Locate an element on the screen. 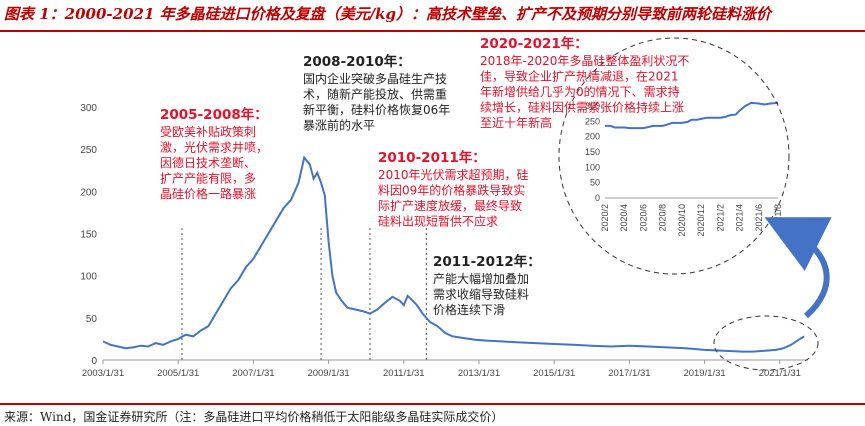  inset-x-tick-label: 2020/12 is located at coordinates (701, 220).